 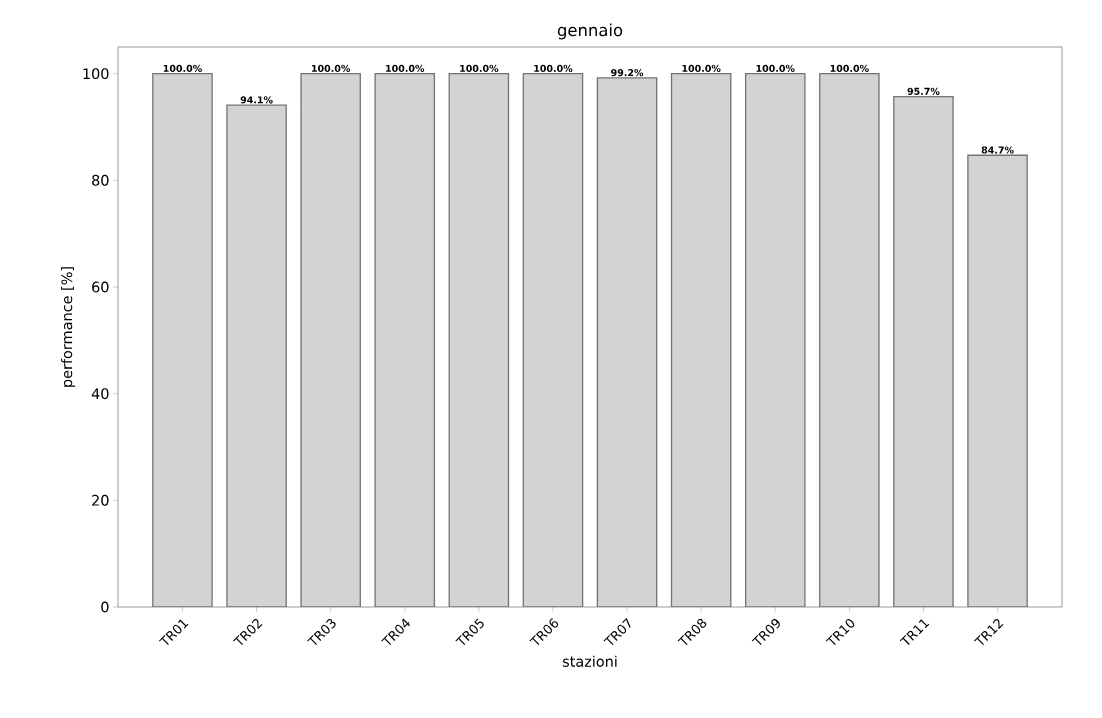 I want to click on y-axis-title: performance [%], so click(x=68, y=327).